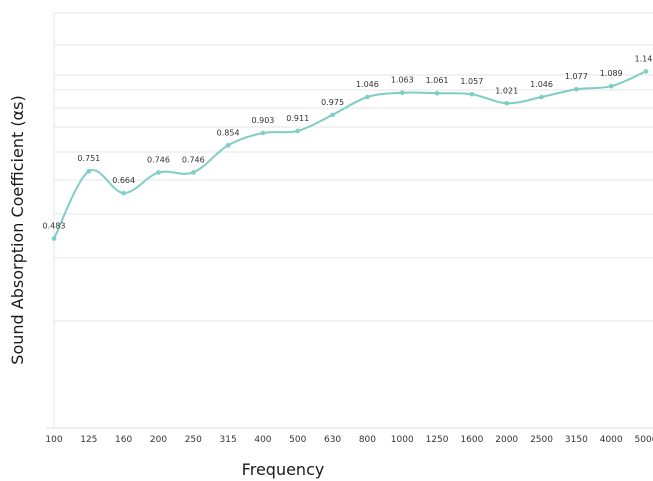 The image size is (653, 481). Describe the element at coordinates (471, 440) in the screenshot. I see `x-tick-label: 1600` at that location.